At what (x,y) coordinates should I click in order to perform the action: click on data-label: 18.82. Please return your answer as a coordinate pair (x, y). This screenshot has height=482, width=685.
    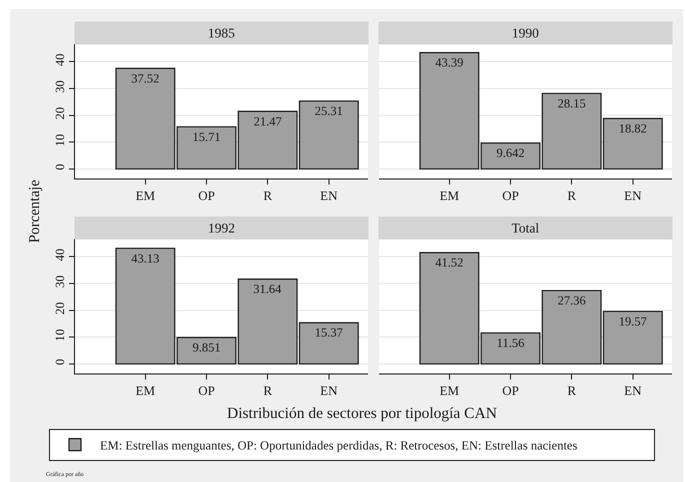
    Looking at the image, I should click on (632, 128).